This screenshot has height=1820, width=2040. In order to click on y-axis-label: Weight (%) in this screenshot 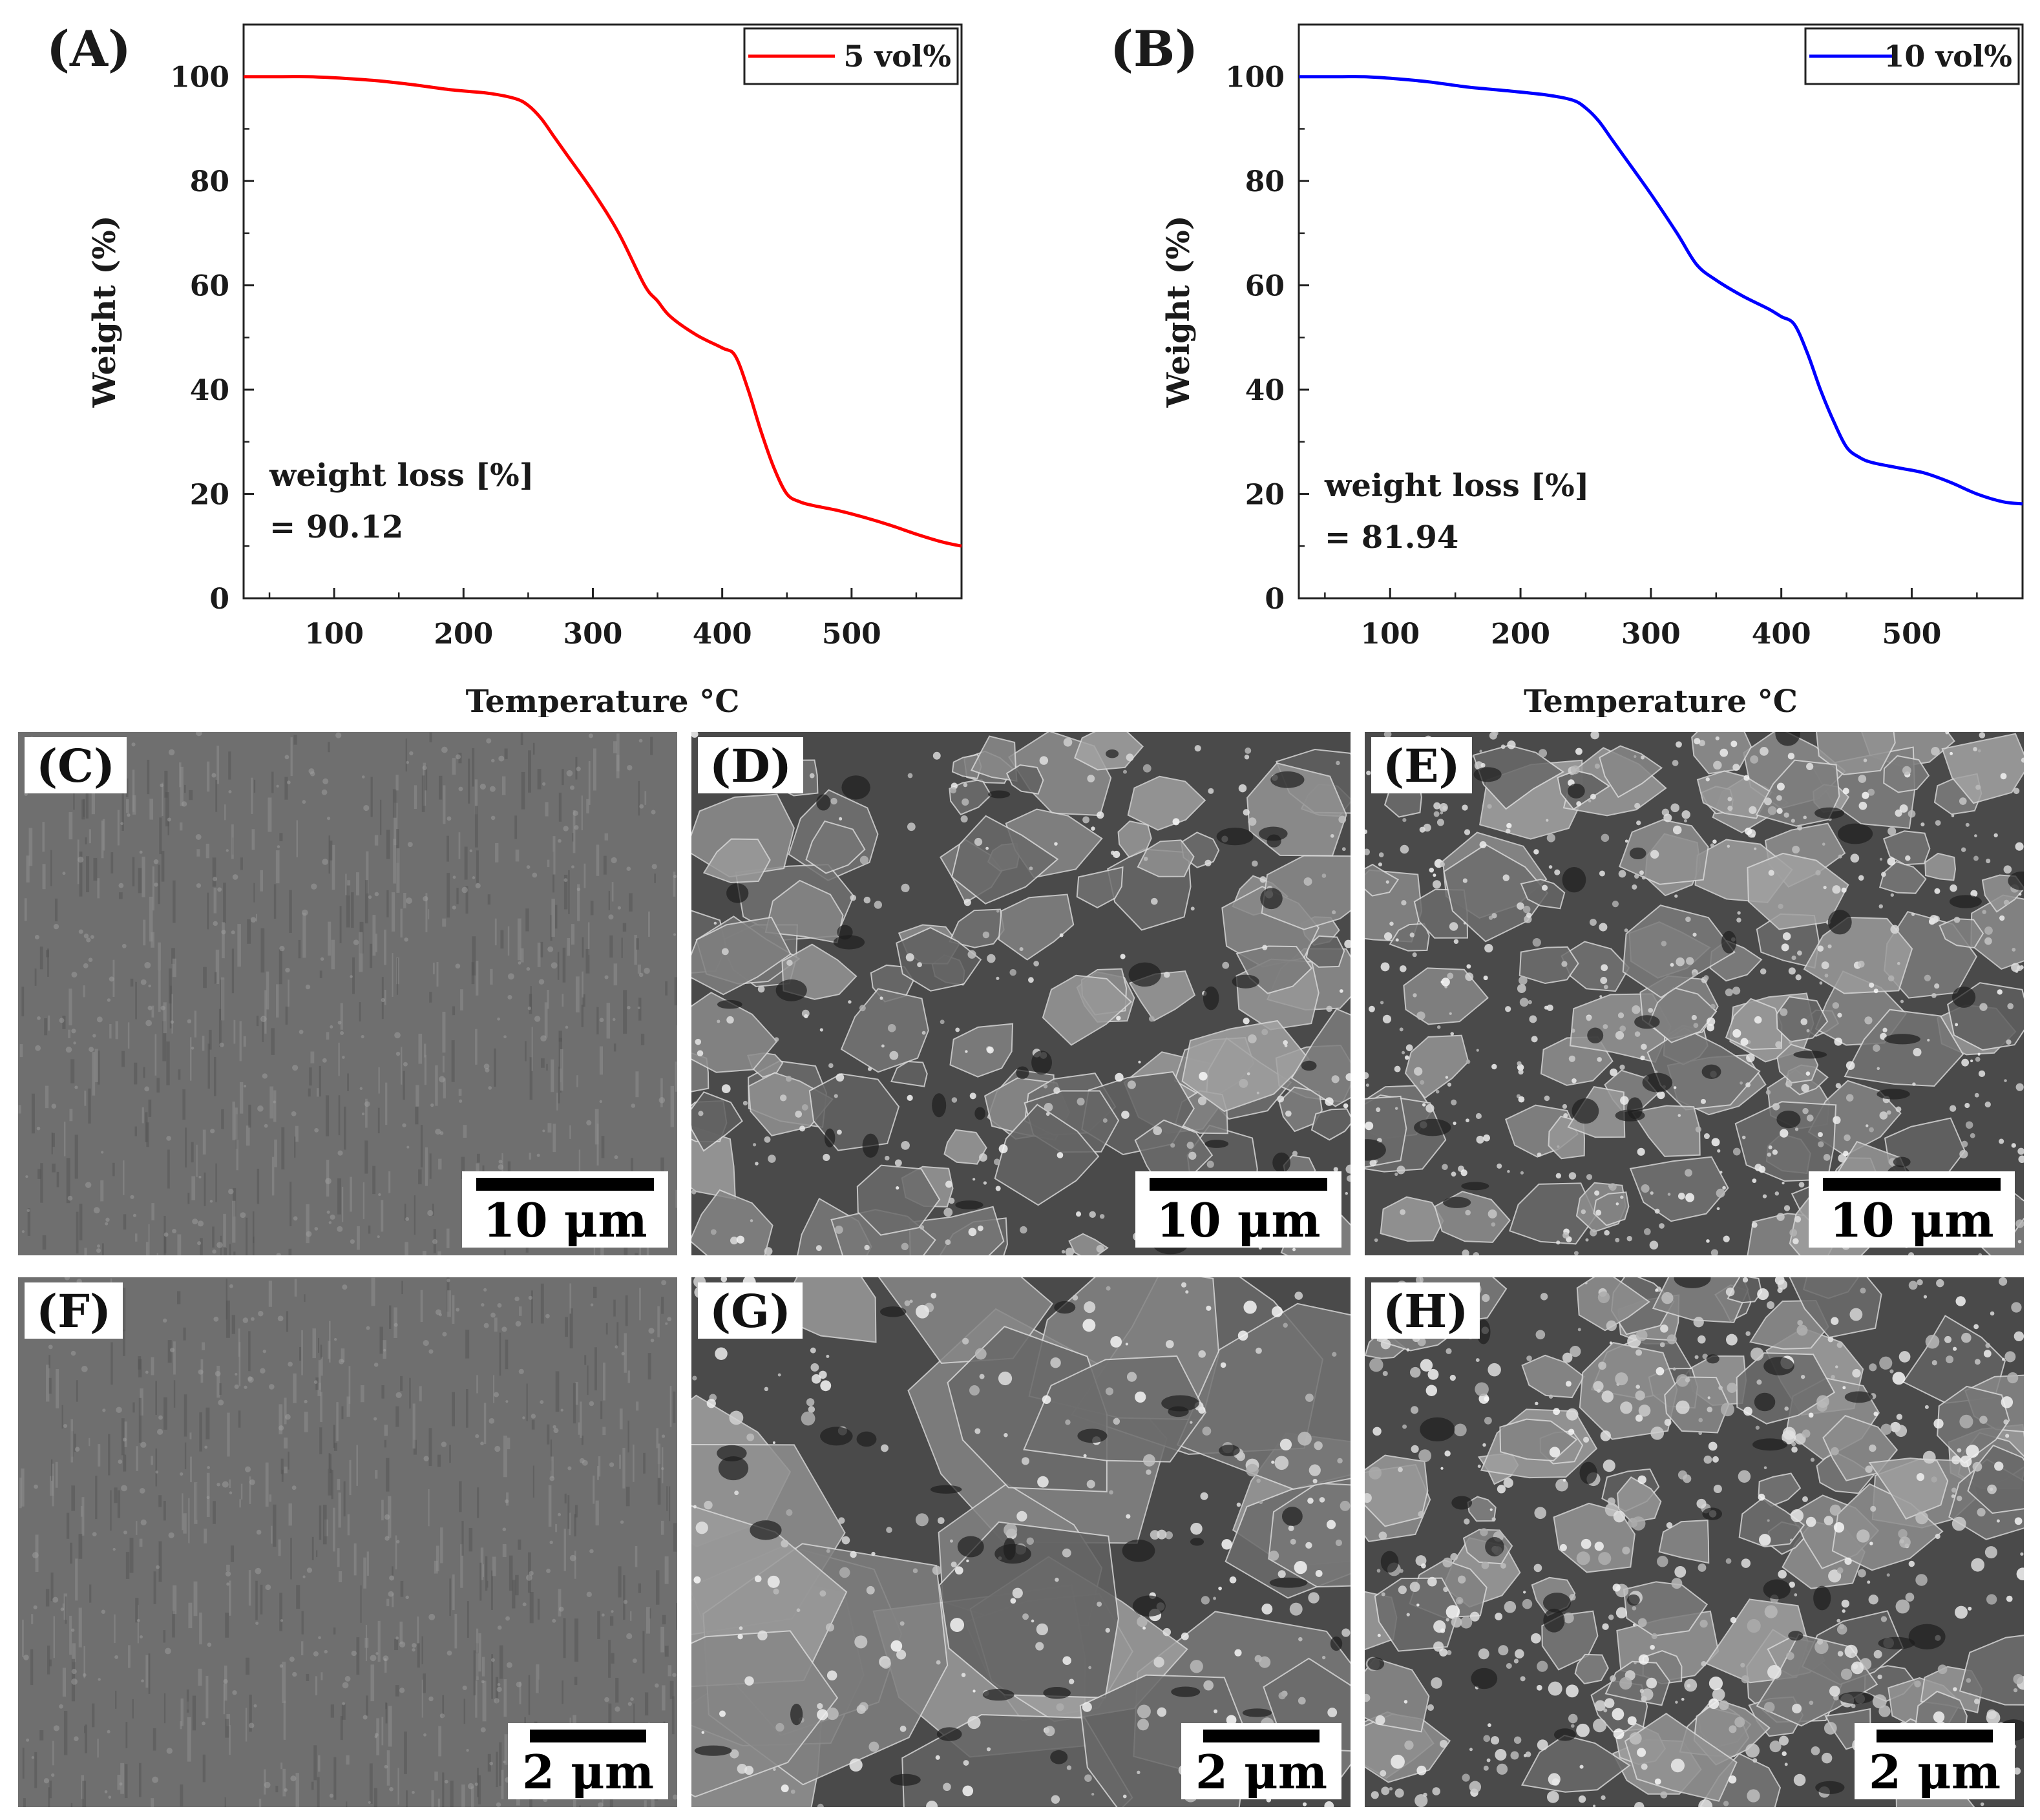, I will do `click(105, 311)`.